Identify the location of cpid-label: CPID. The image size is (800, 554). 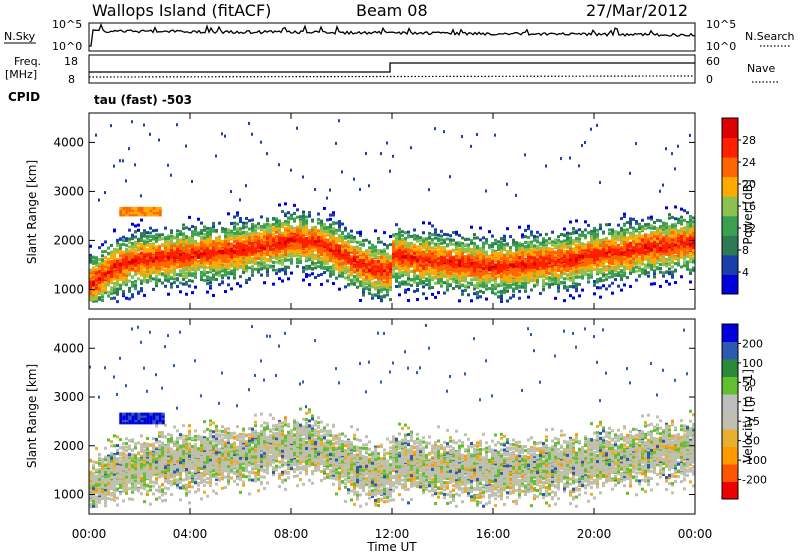
(24, 97).